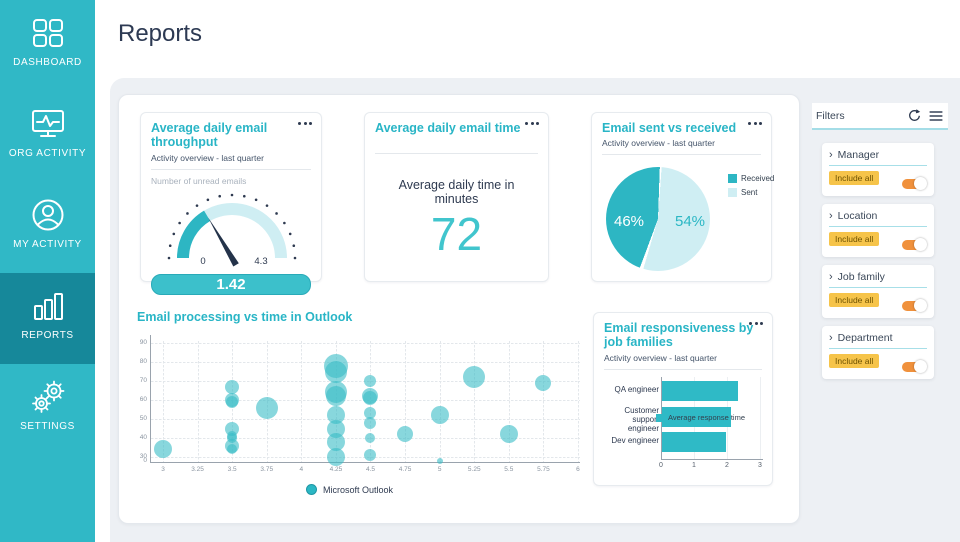 This screenshot has height=542, width=960. What do you see at coordinates (47, 45) in the screenshot?
I see `sidebar-item-dashboard: DASHBOARD` at bounding box center [47, 45].